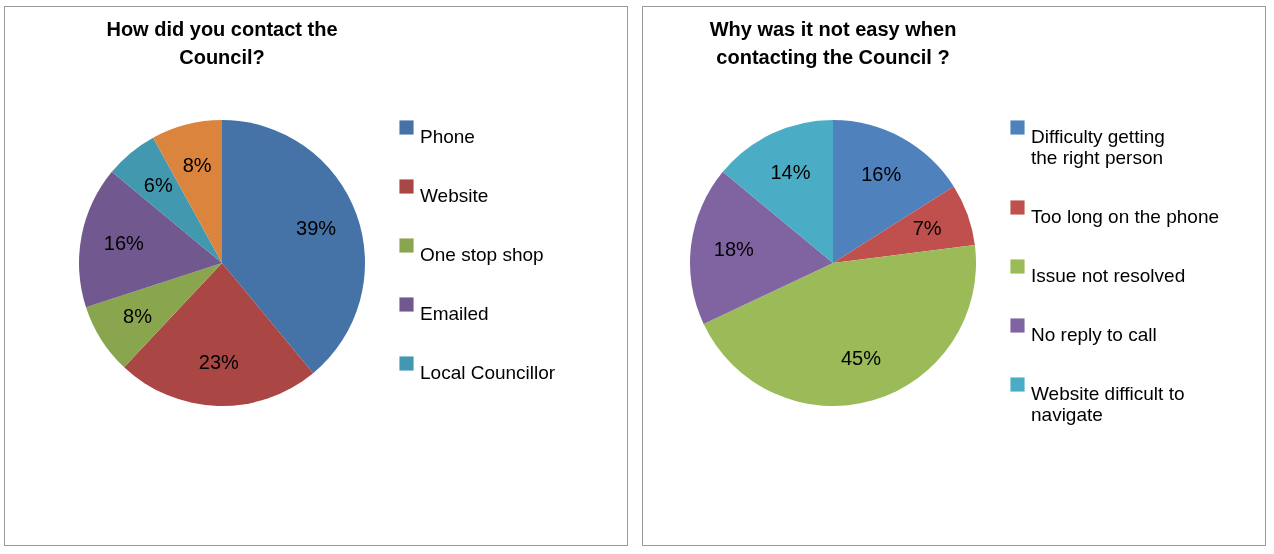  What do you see at coordinates (1094, 334) in the screenshot?
I see `legend-label: No reply to call` at bounding box center [1094, 334].